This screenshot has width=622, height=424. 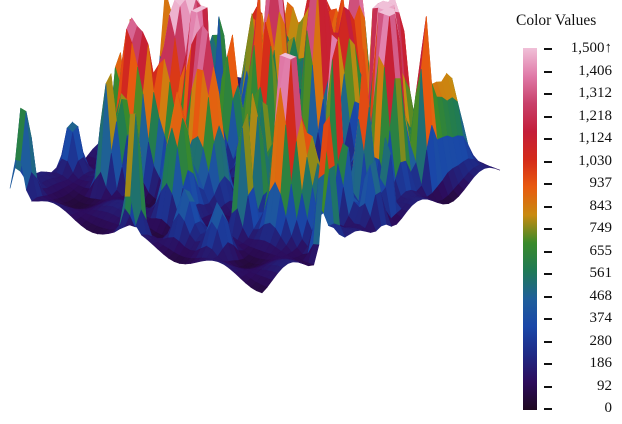 I want to click on legend-tick-label: 1,218, so click(x=595, y=115).